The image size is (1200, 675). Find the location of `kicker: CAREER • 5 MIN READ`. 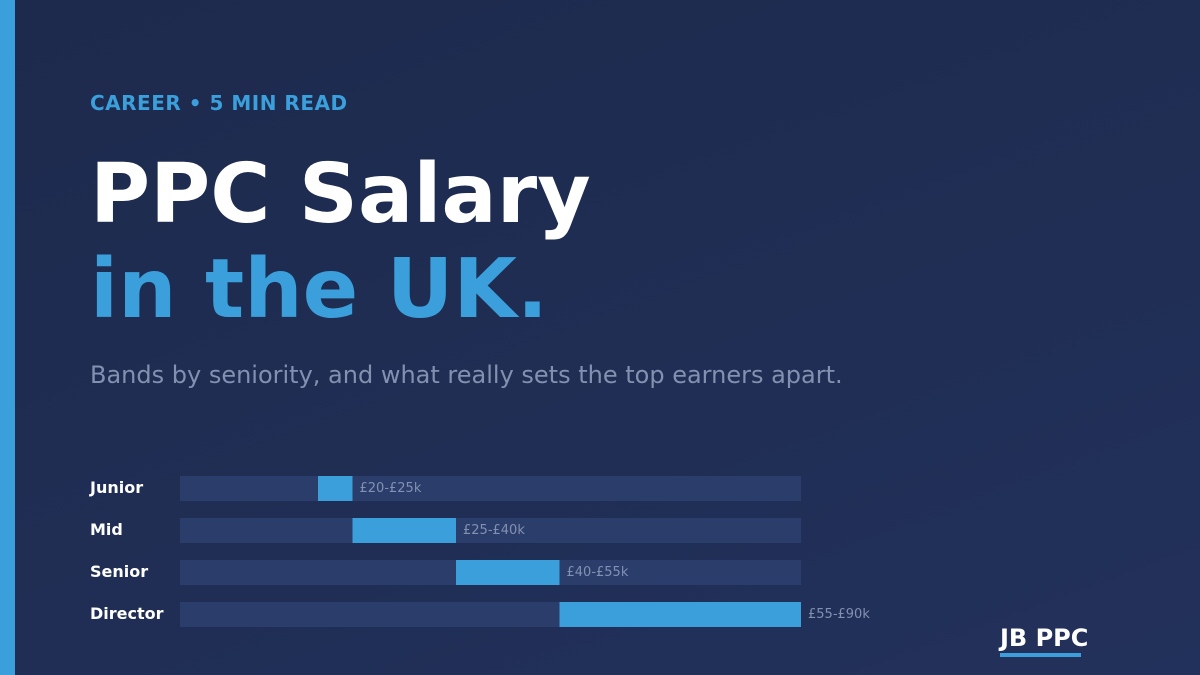

kicker: CAREER • 5 MIN READ is located at coordinates (219, 103).